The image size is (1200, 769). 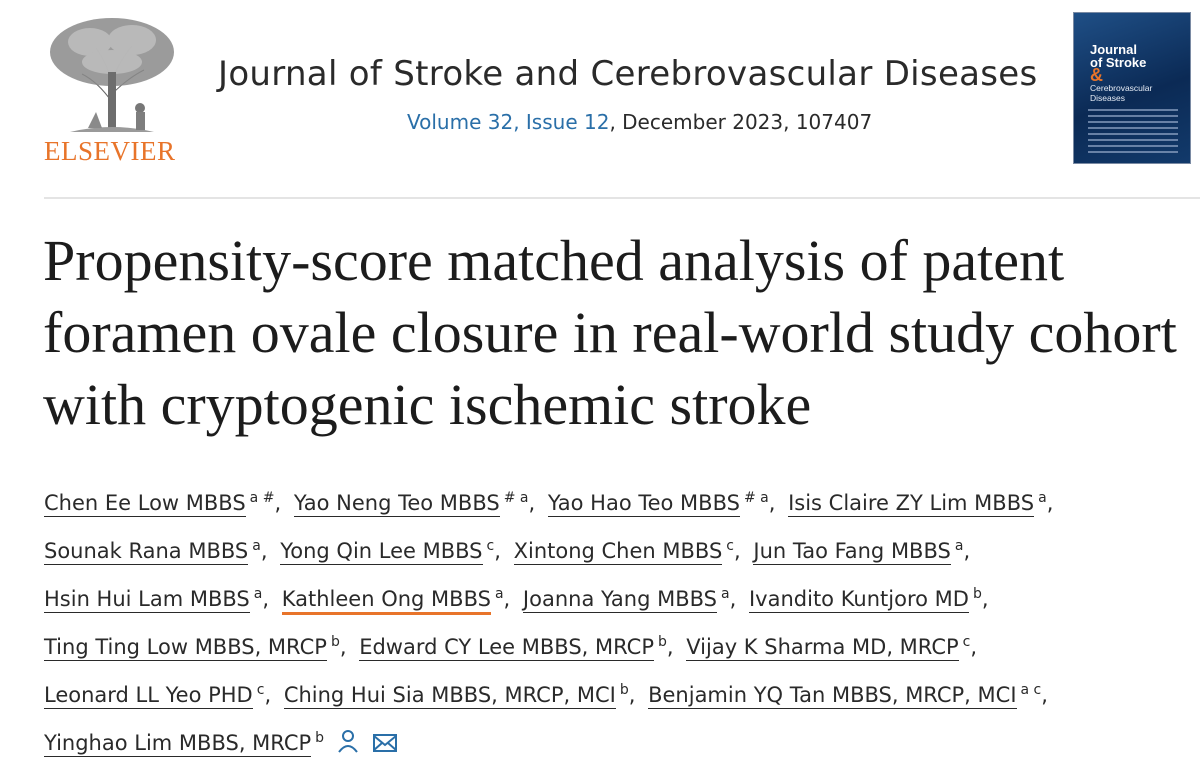 I want to click on author-item: Edward CY Lee MBBS, MRCP b,, so click(x=519, y=647).